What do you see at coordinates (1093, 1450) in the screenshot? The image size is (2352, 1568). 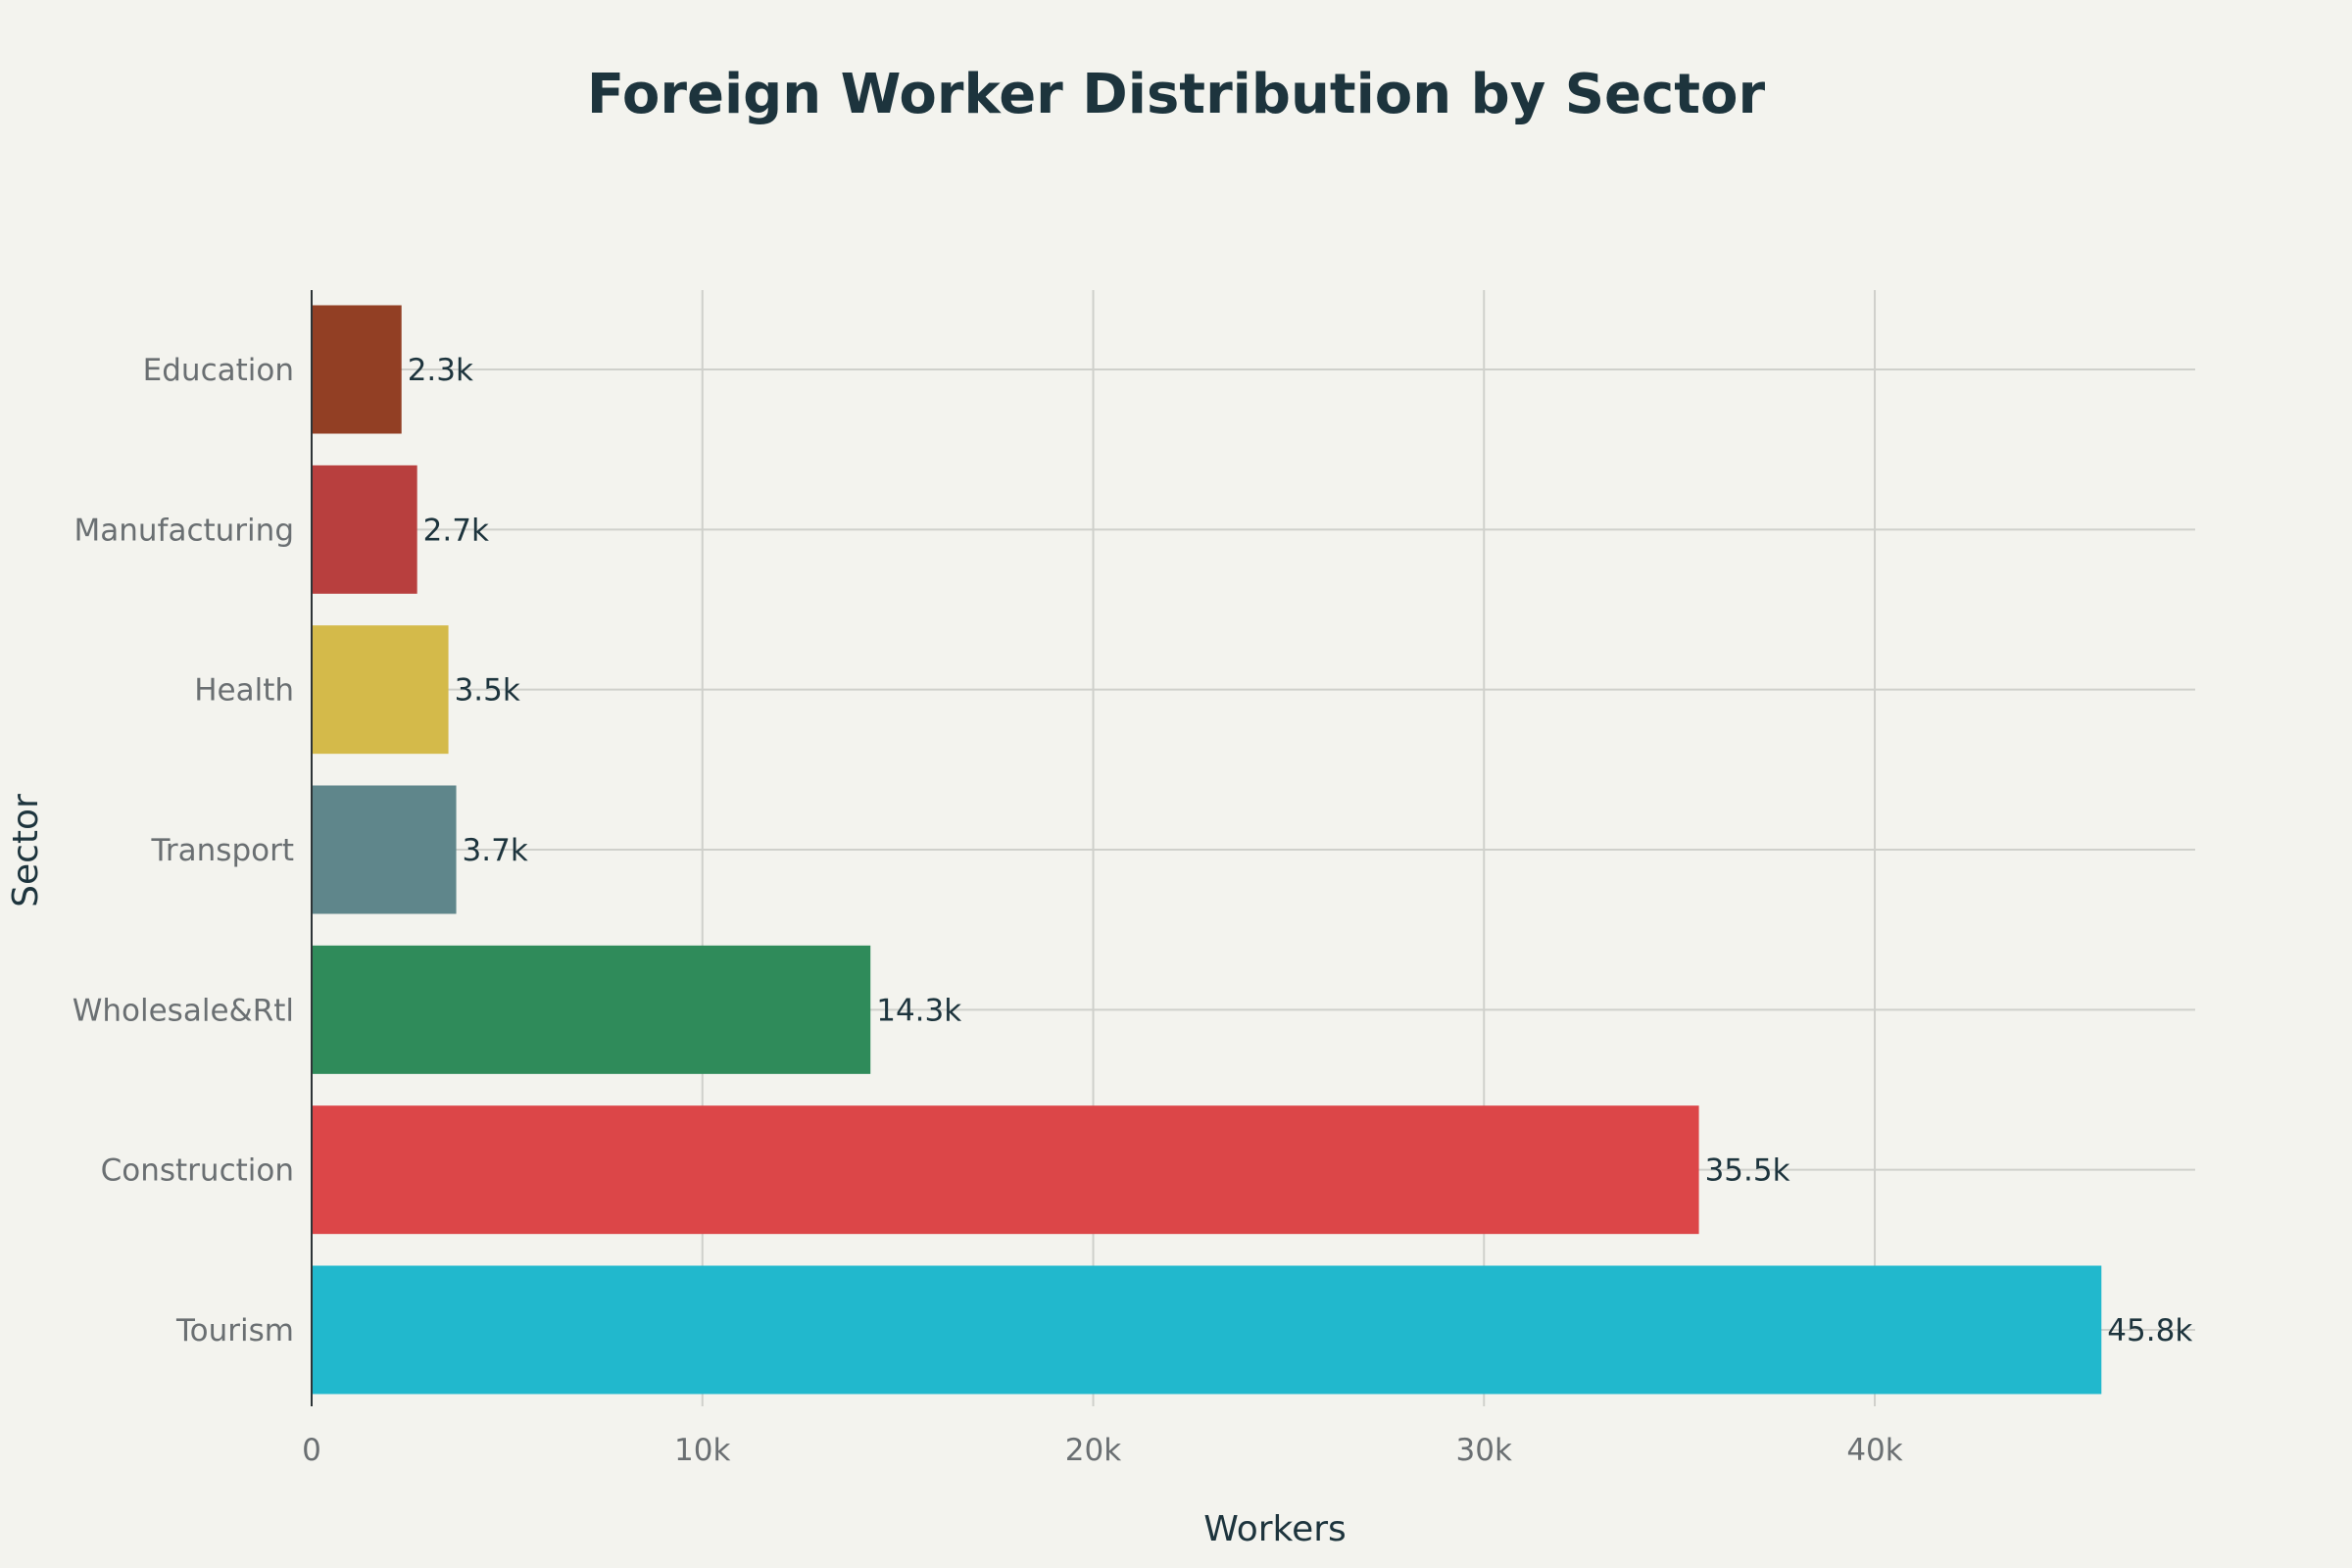 I see `x-tick-label: 20k` at bounding box center [1093, 1450].